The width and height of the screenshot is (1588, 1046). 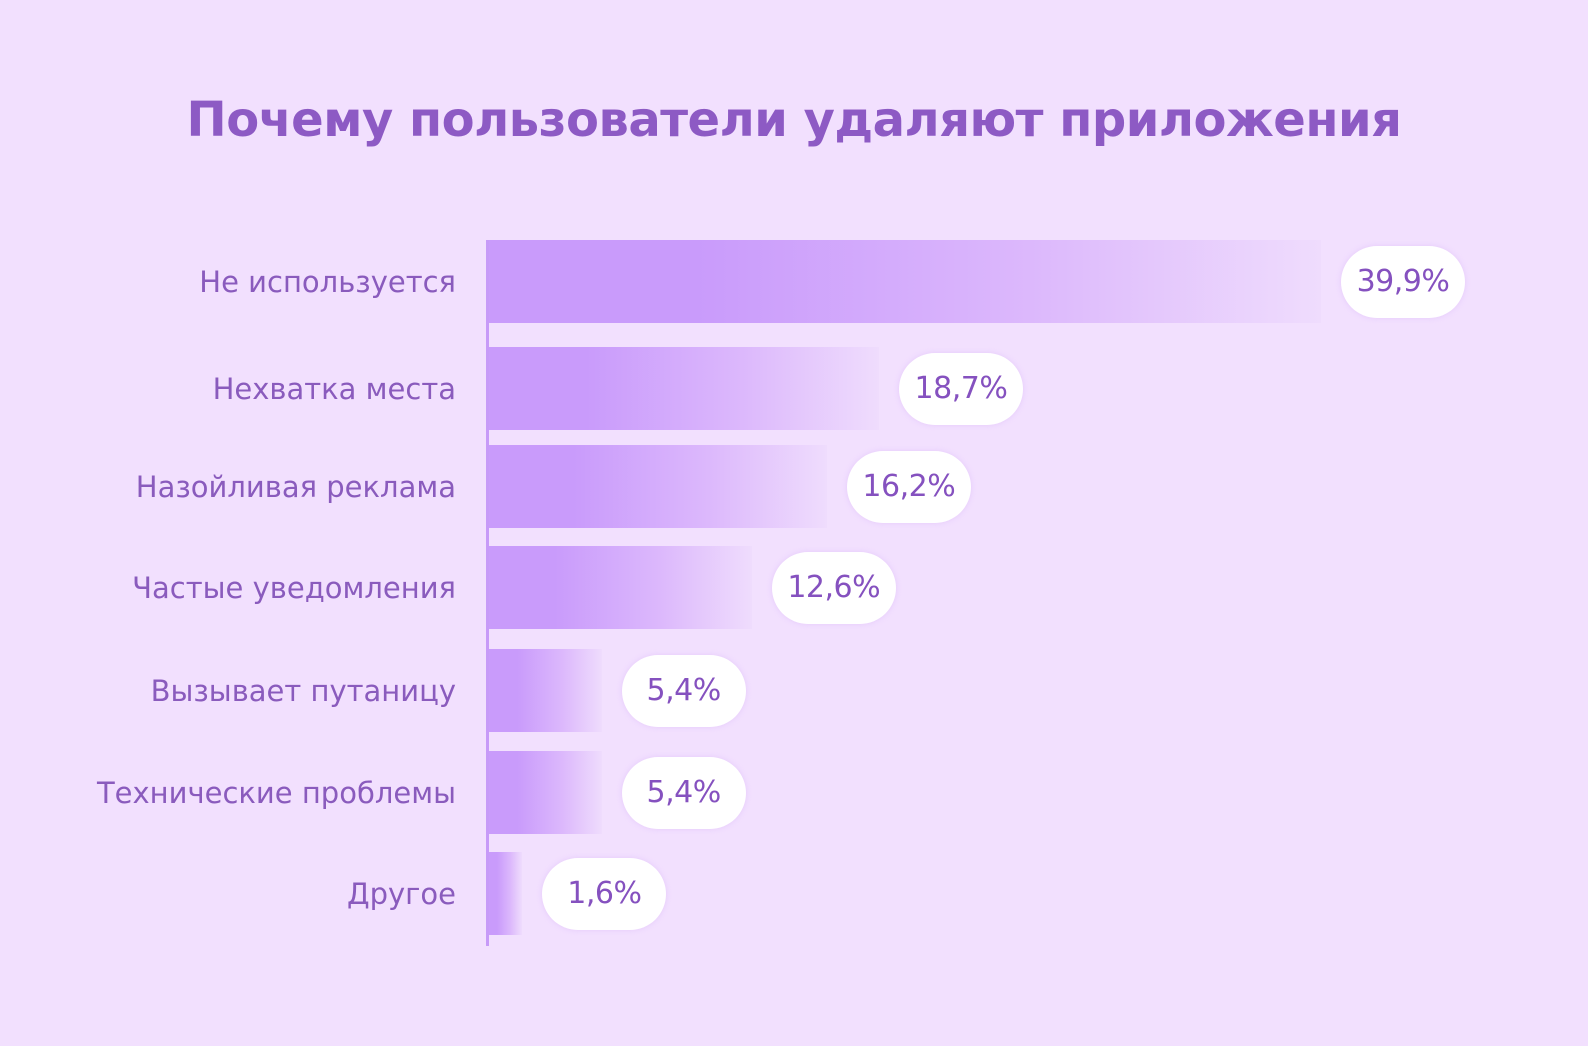 I want to click on value-label: 16,2%, so click(x=908, y=486).